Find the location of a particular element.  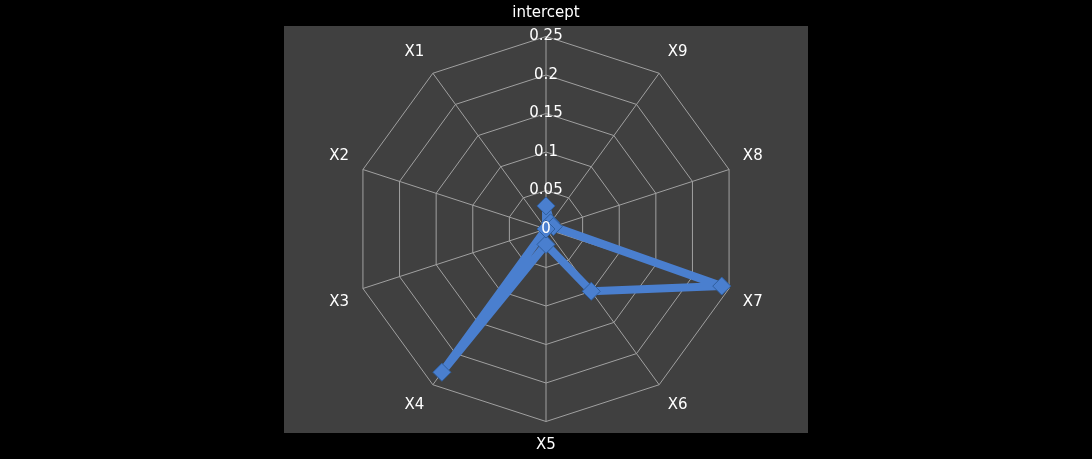

spoke-label: X5 is located at coordinates (546, 443).